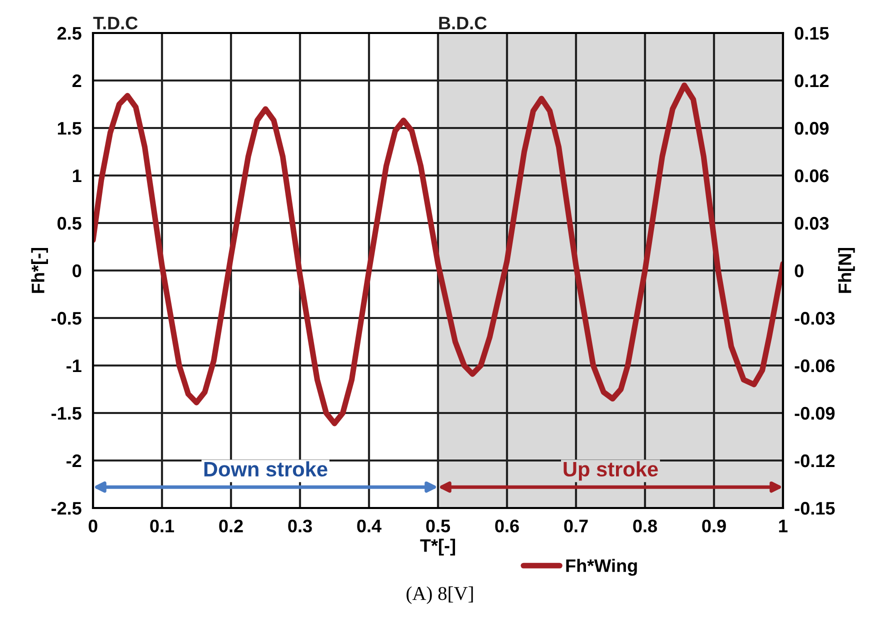  Describe the element at coordinates (231, 526) in the screenshot. I see `x-tick-label: 0.2` at that location.